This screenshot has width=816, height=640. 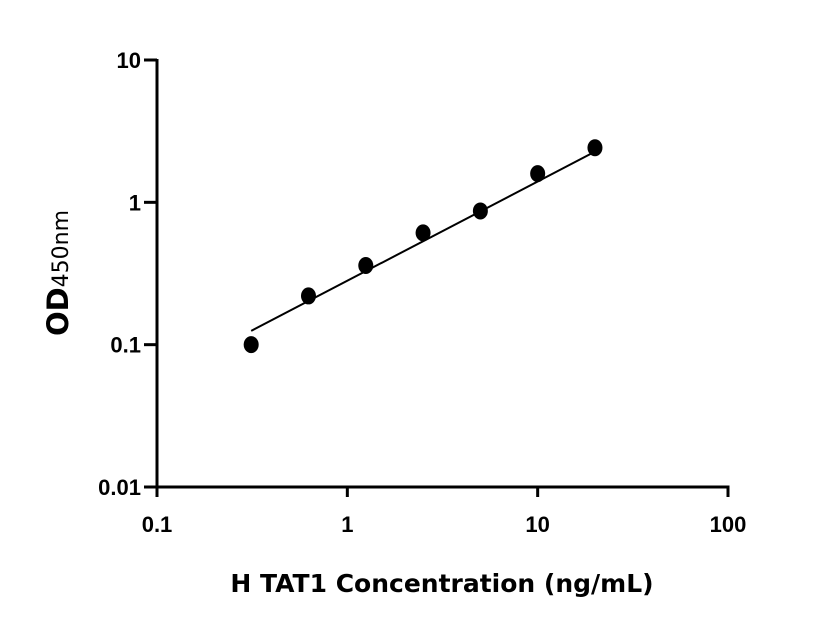 I want to click on y-axis-label: OD450nm, so click(x=58, y=273).